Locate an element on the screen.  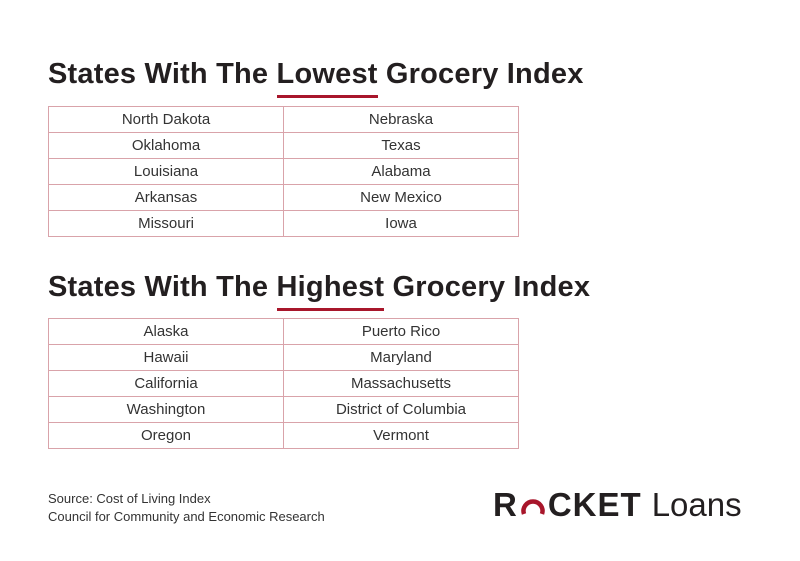
table-row: Hawaii Maryland is located at coordinates (283, 357).